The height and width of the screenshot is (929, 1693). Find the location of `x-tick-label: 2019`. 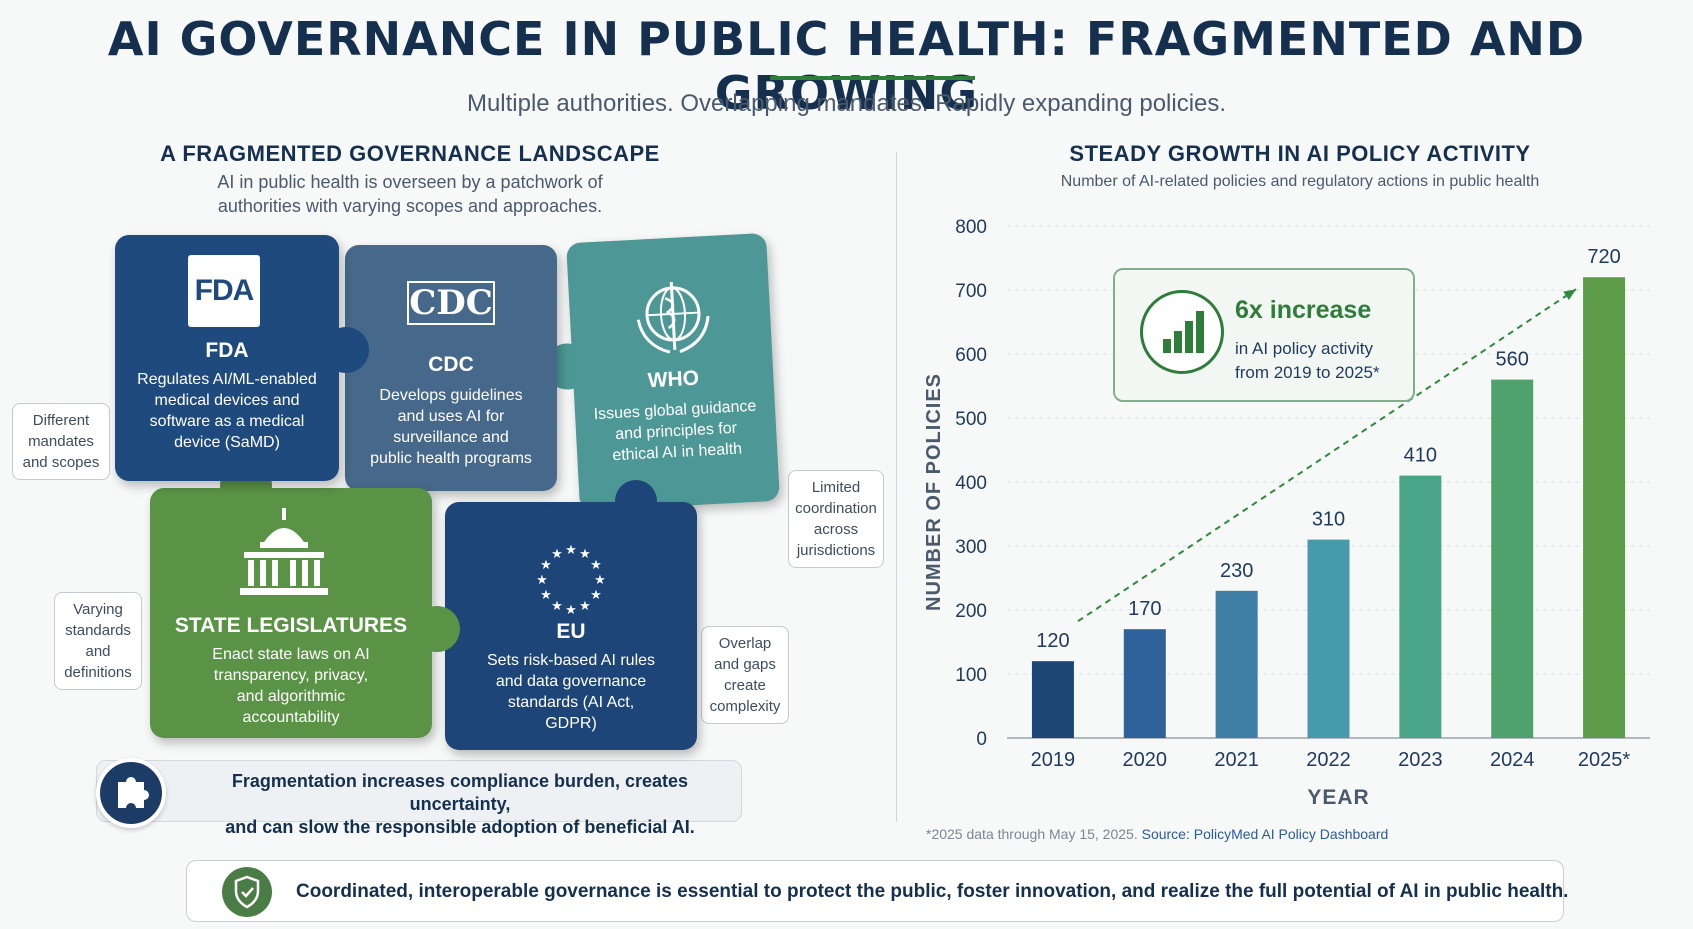

x-tick-label: 2019 is located at coordinates (1053, 760).